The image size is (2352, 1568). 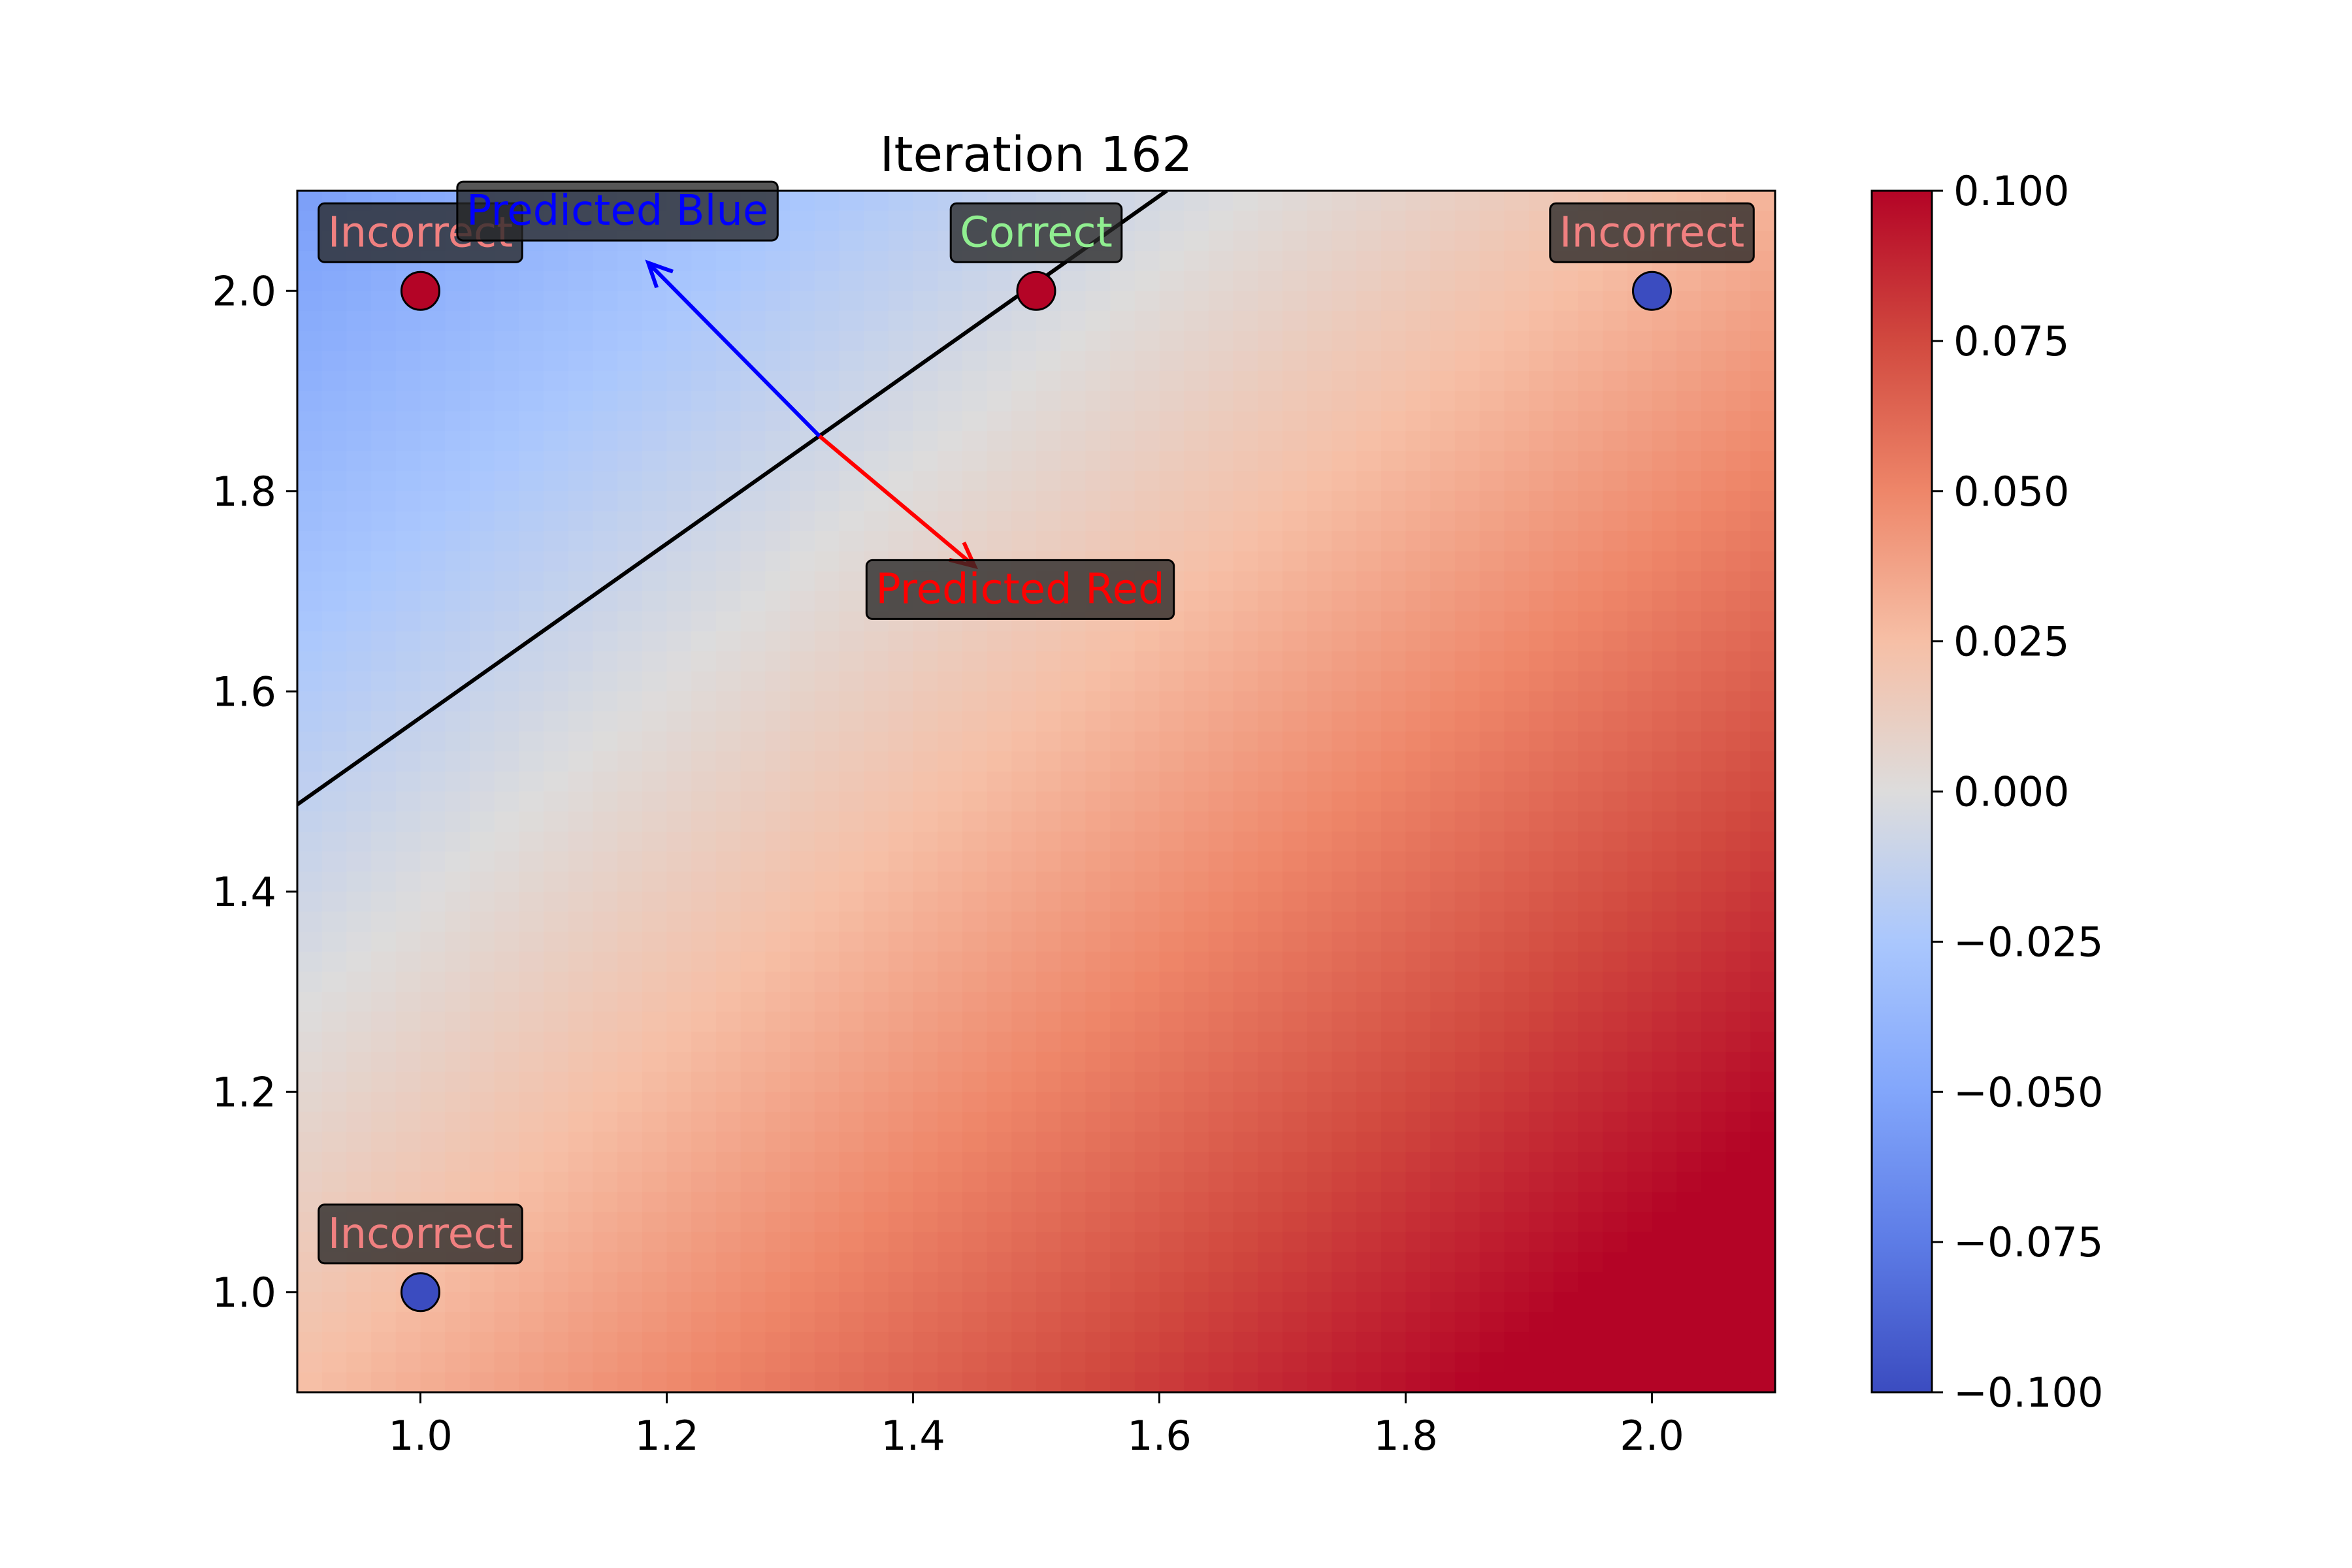 What do you see at coordinates (244, 1292) in the screenshot?
I see `y-tick-label: 1.0` at bounding box center [244, 1292].